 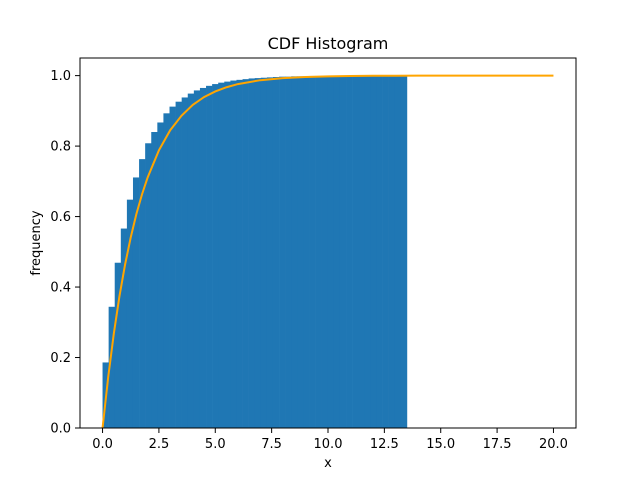 What do you see at coordinates (65, 253) in the screenshot?
I see `y-axis-ticks: 0.0 0.2 0.4 0.6 0.8 1.0` at bounding box center [65, 253].